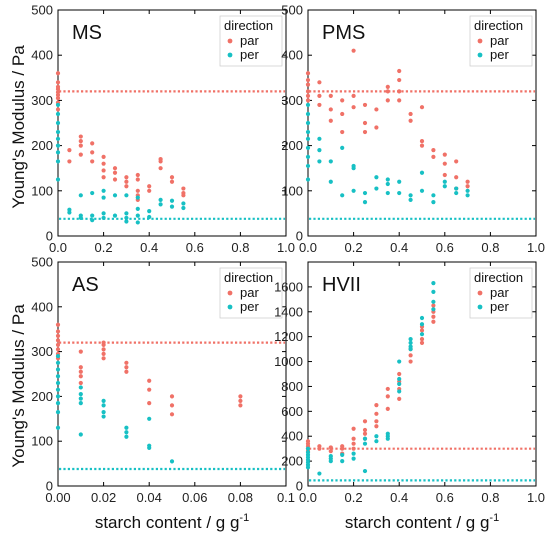  Describe the element at coordinates (422, 522) in the screenshot. I see `x-axis-title-right: starch content / g g-1` at that location.